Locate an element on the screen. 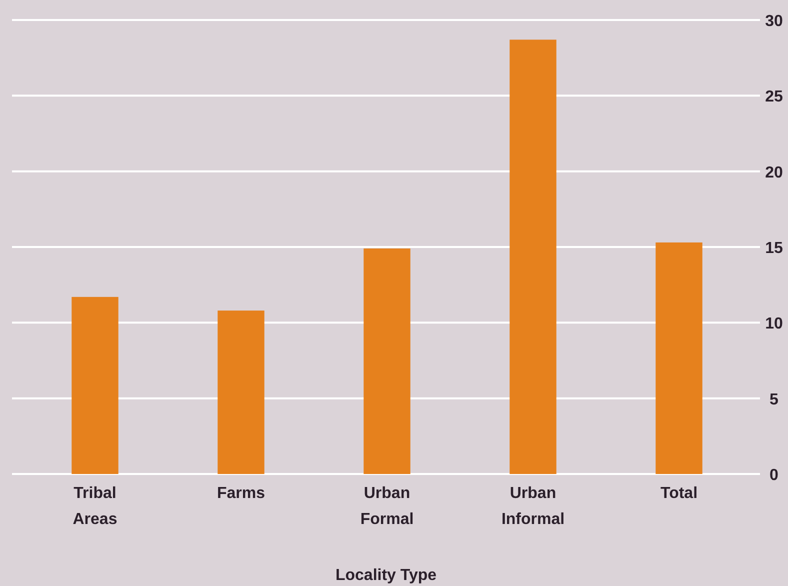  x-axis-title: Locality Type is located at coordinates (386, 575).